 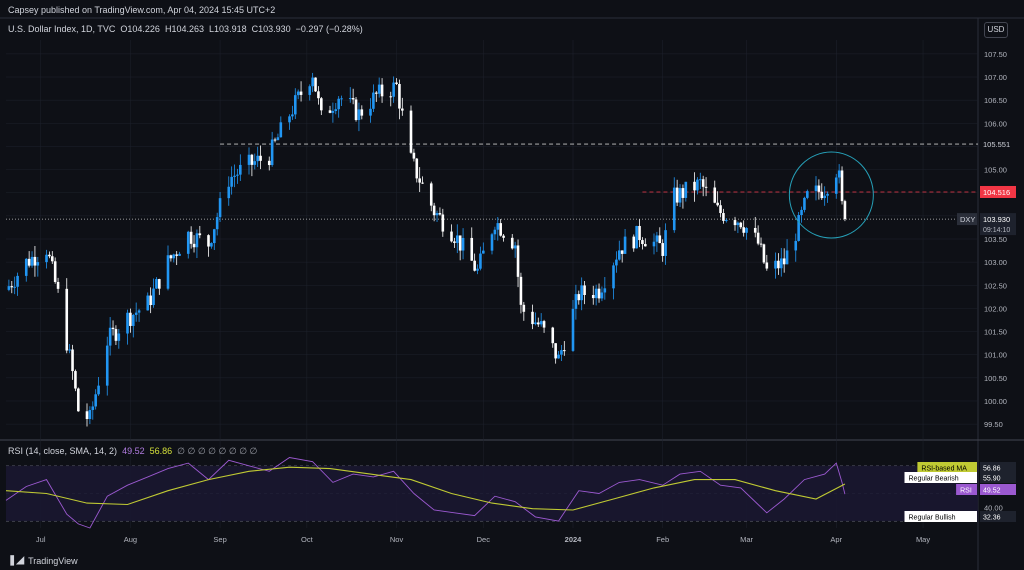 What do you see at coordinates (831, 195) in the screenshot?
I see `highlight-circle` at bounding box center [831, 195].